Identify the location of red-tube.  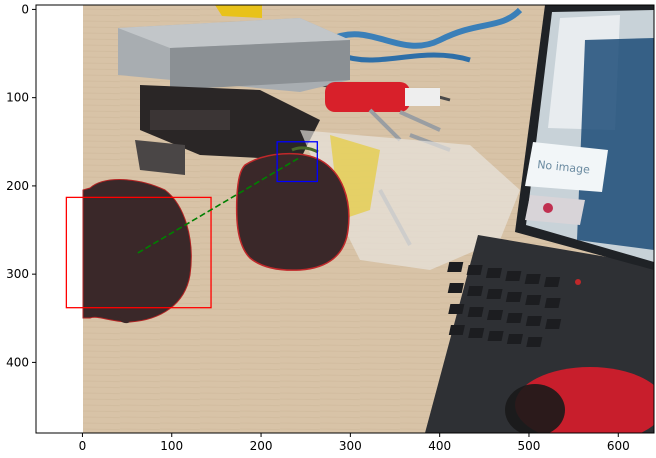
(367, 97).